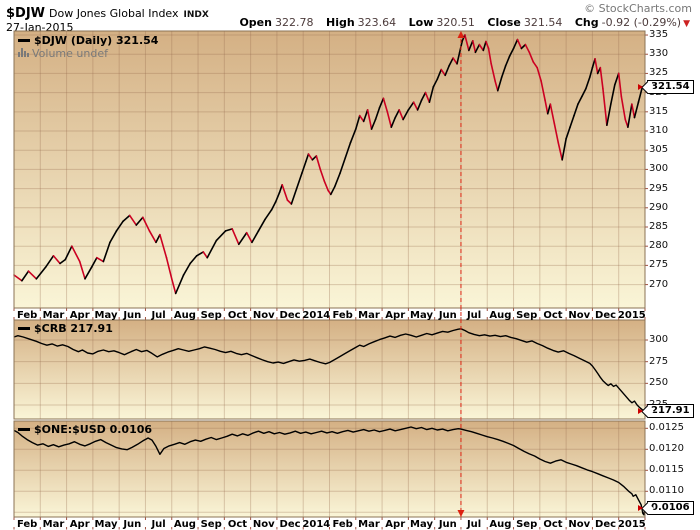 Image resolution: width=700 pixels, height=530 pixels. I want to click on low-value: 320.51, so click(455, 22).